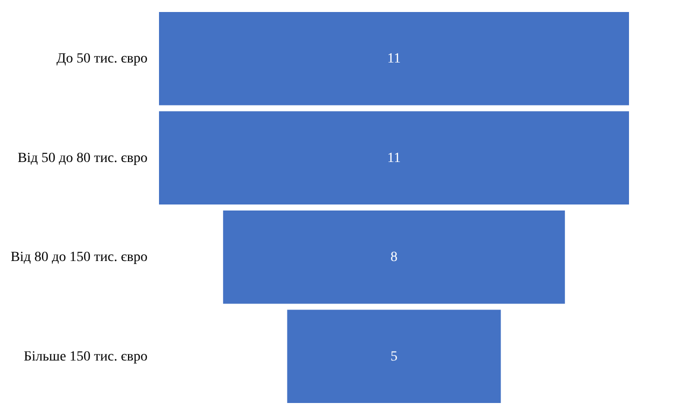 This screenshot has height=407, width=678. Describe the element at coordinates (86, 356) in the screenshot. I see `category-label: Більше 150 тис. євро` at that location.